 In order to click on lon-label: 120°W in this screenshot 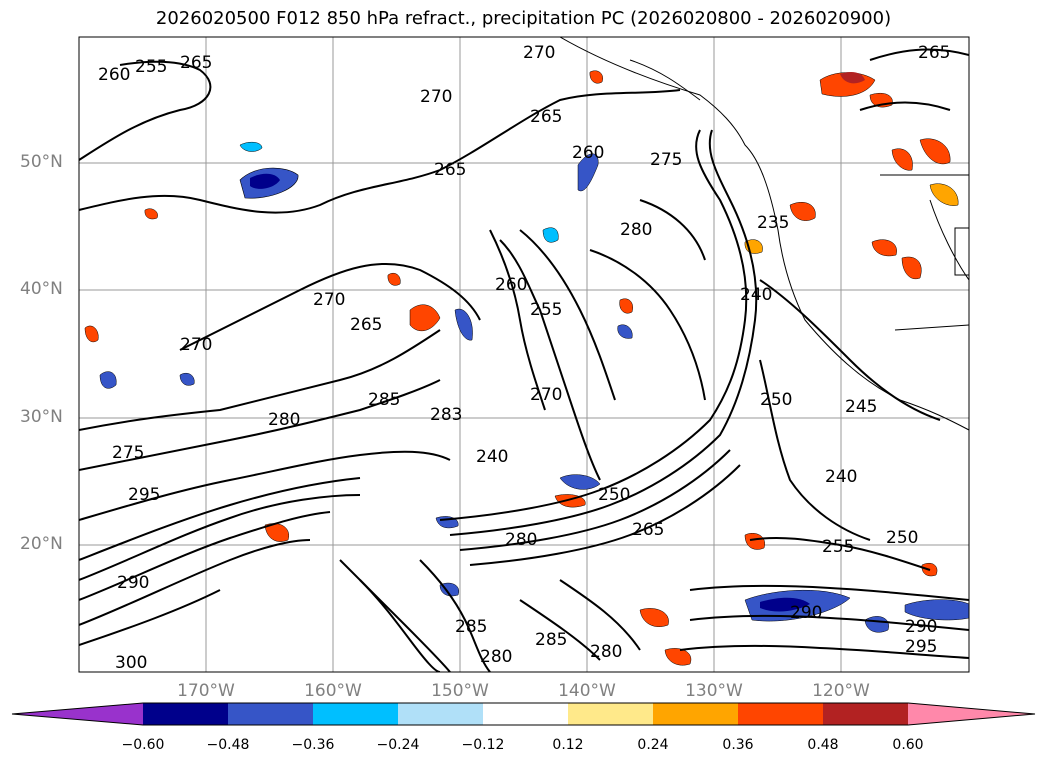, I will do `click(841, 691)`.